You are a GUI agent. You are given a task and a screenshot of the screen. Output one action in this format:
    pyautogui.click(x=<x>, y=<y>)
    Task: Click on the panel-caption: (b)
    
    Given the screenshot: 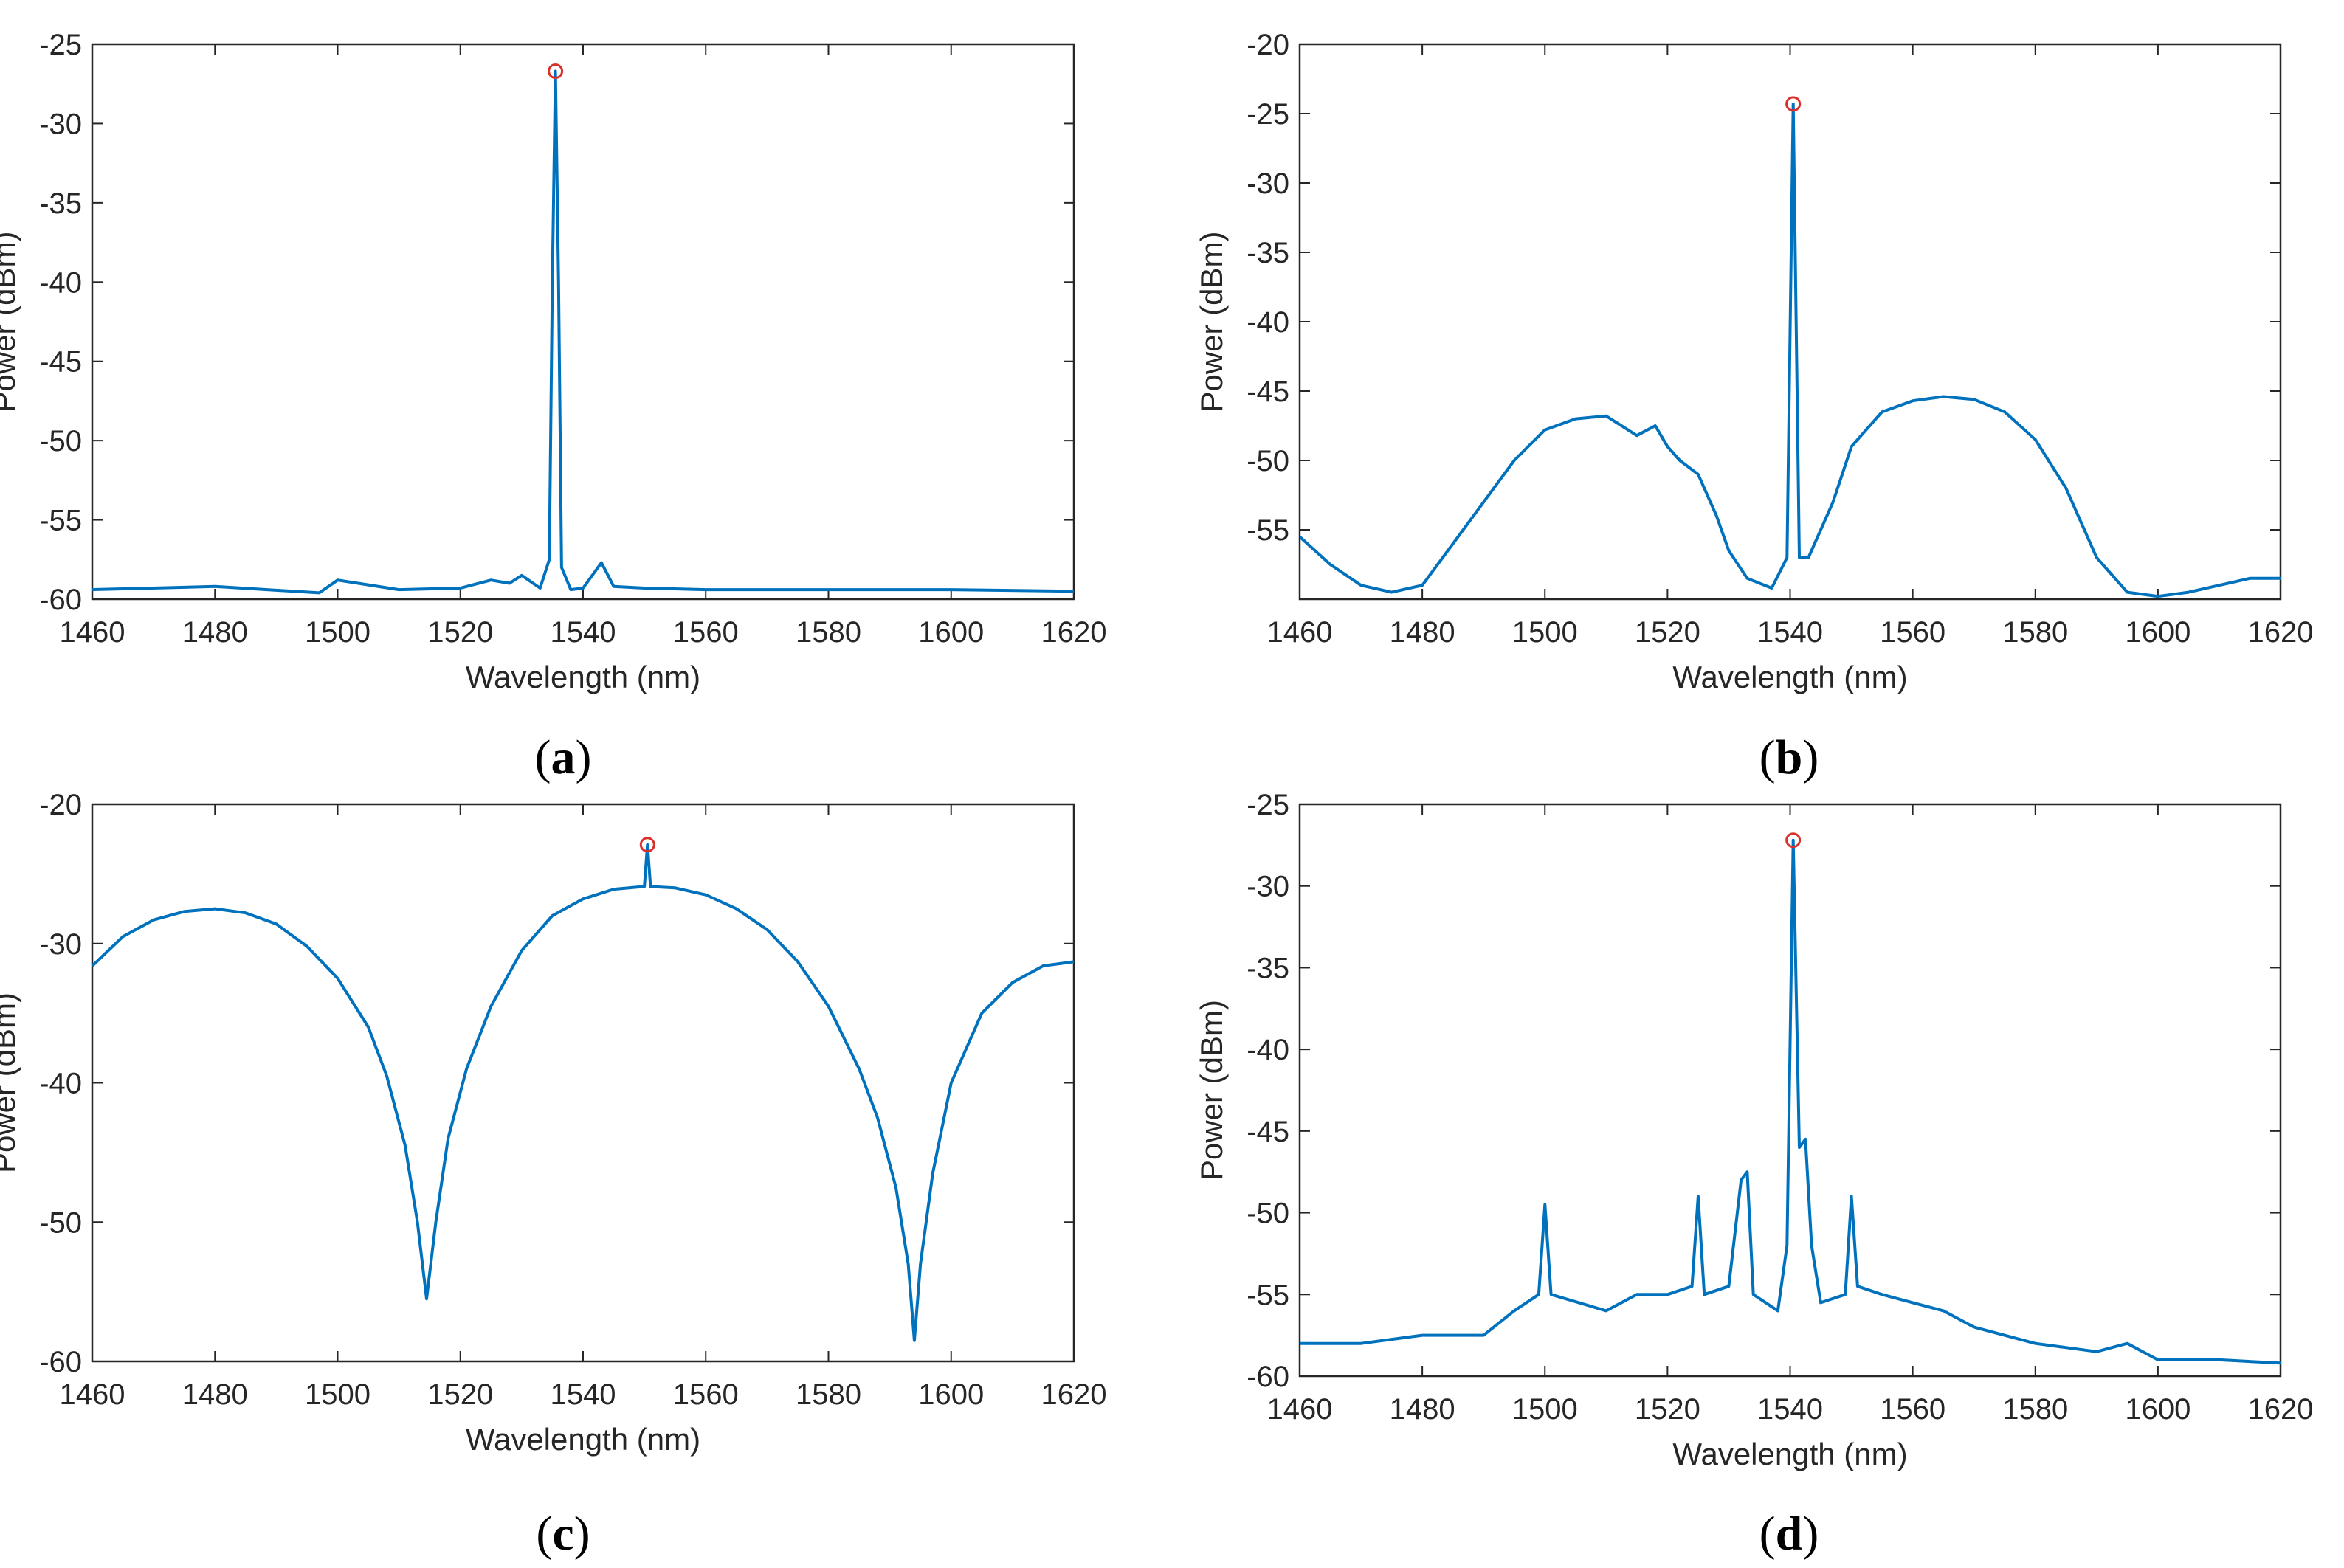 What is the action you would take?
    pyautogui.click(x=1789, y=757)
    